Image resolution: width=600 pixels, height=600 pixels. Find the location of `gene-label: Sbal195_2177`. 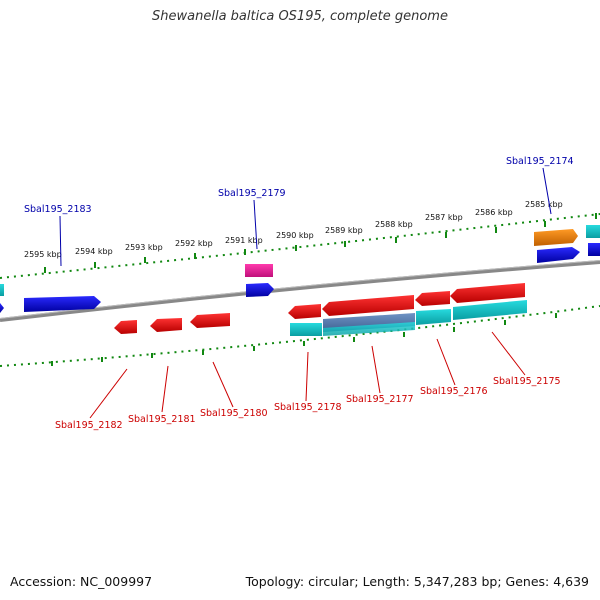

gene-label: Sbal195_2177 is located at coordinates (380, 399).